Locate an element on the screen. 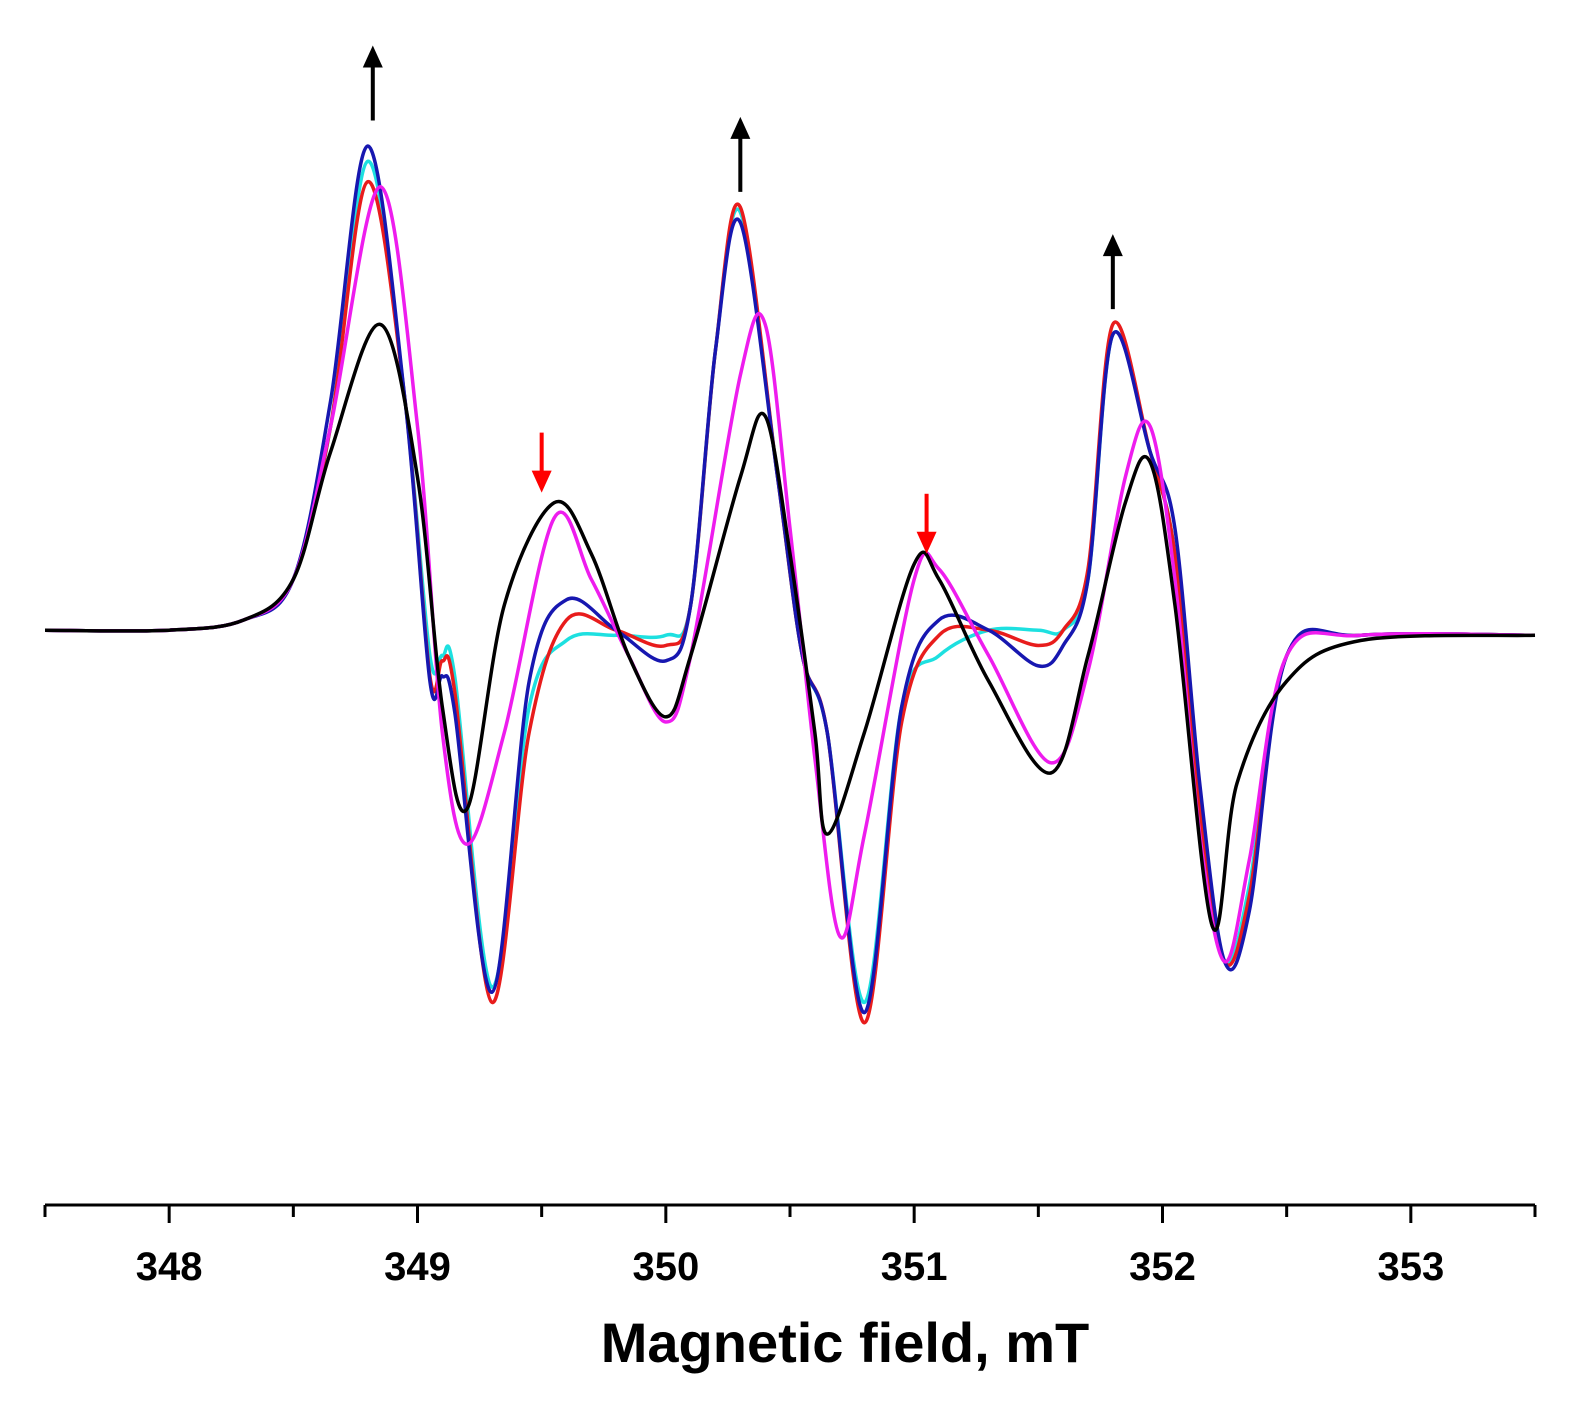  x-tick-label: 349 is located at coordinates (417, 1267).